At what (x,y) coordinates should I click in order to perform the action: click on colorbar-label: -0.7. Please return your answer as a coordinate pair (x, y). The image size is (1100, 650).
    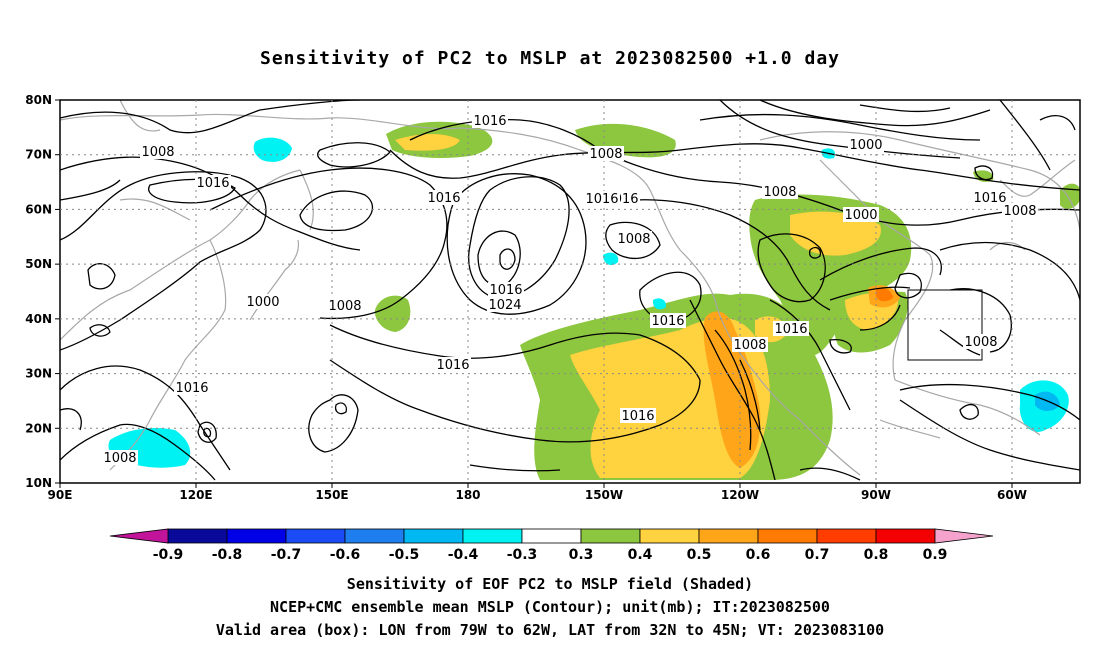
    Looking at the image, I should click on (286, 555).